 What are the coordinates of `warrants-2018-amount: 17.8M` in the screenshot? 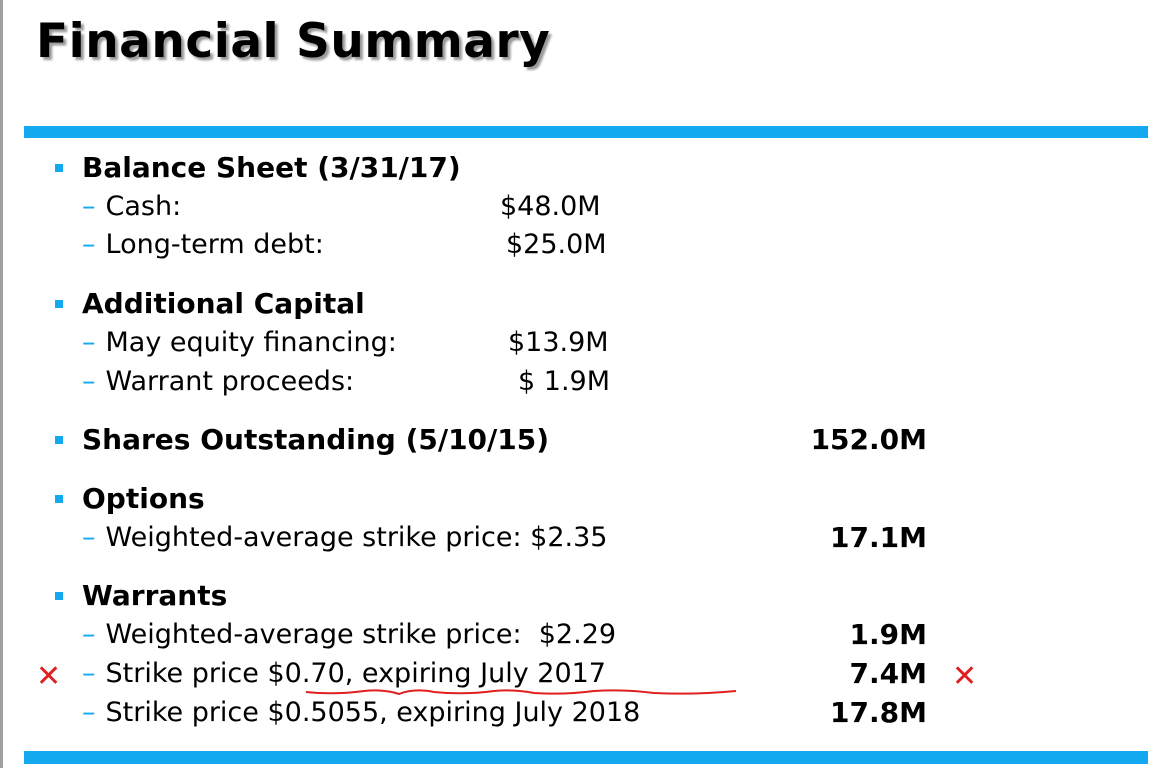 It's located at (878, 712).